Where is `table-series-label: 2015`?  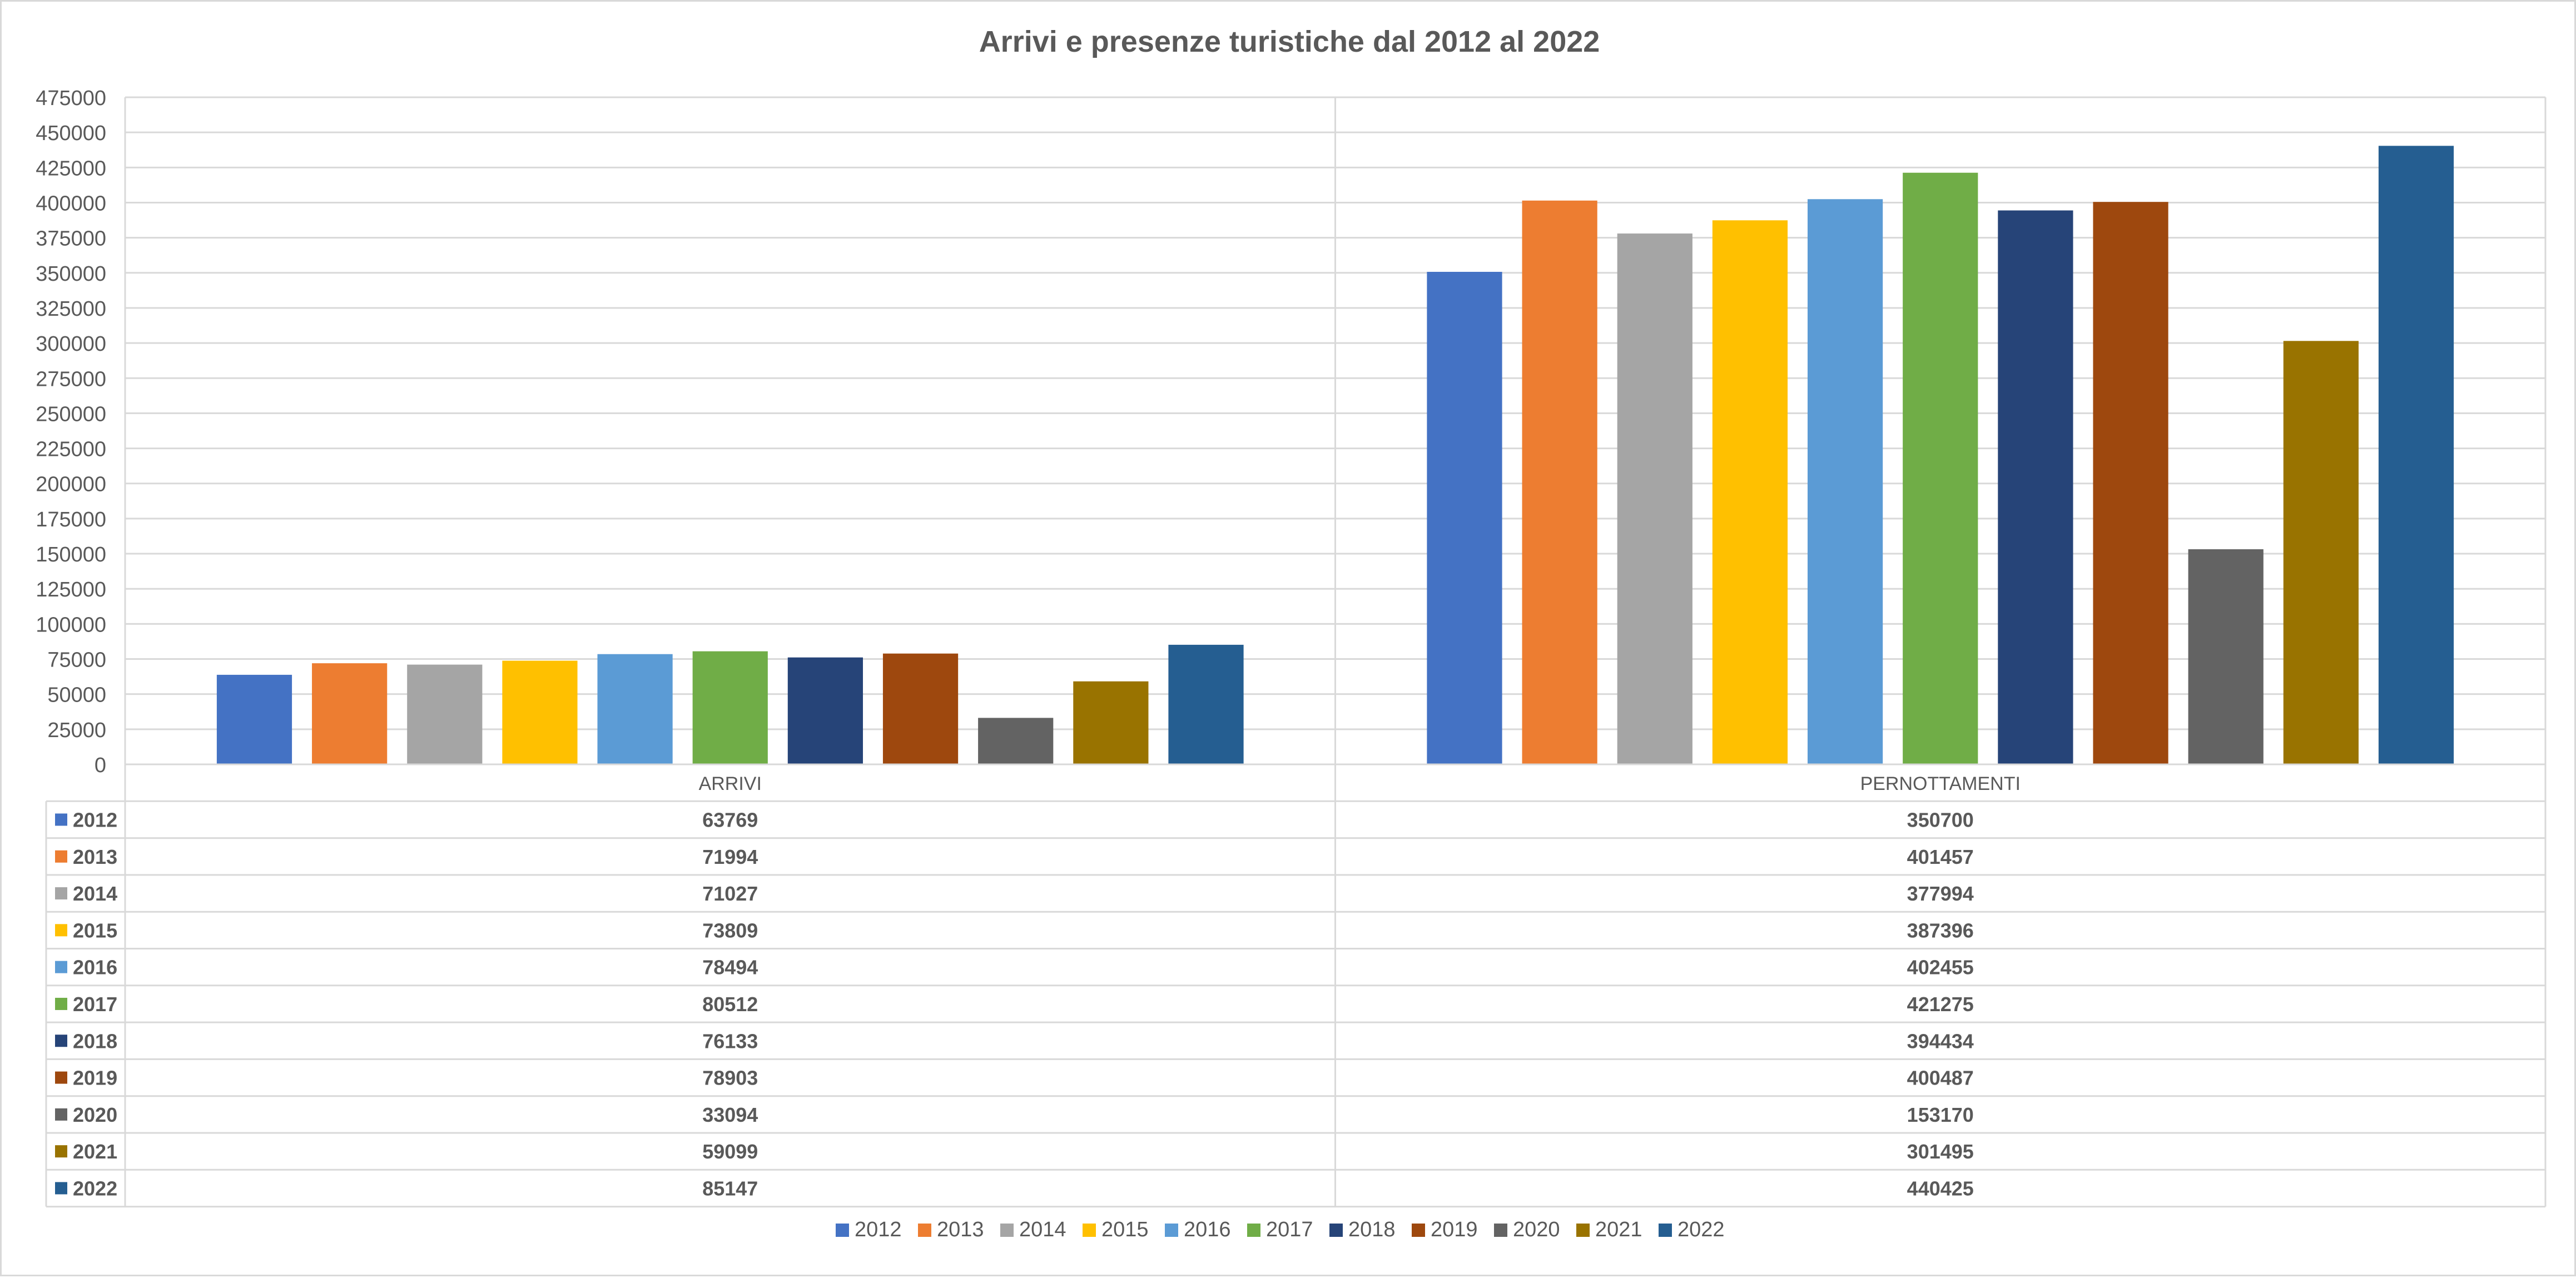 table-series-label: 2015 is located at coordinates (95, 931).